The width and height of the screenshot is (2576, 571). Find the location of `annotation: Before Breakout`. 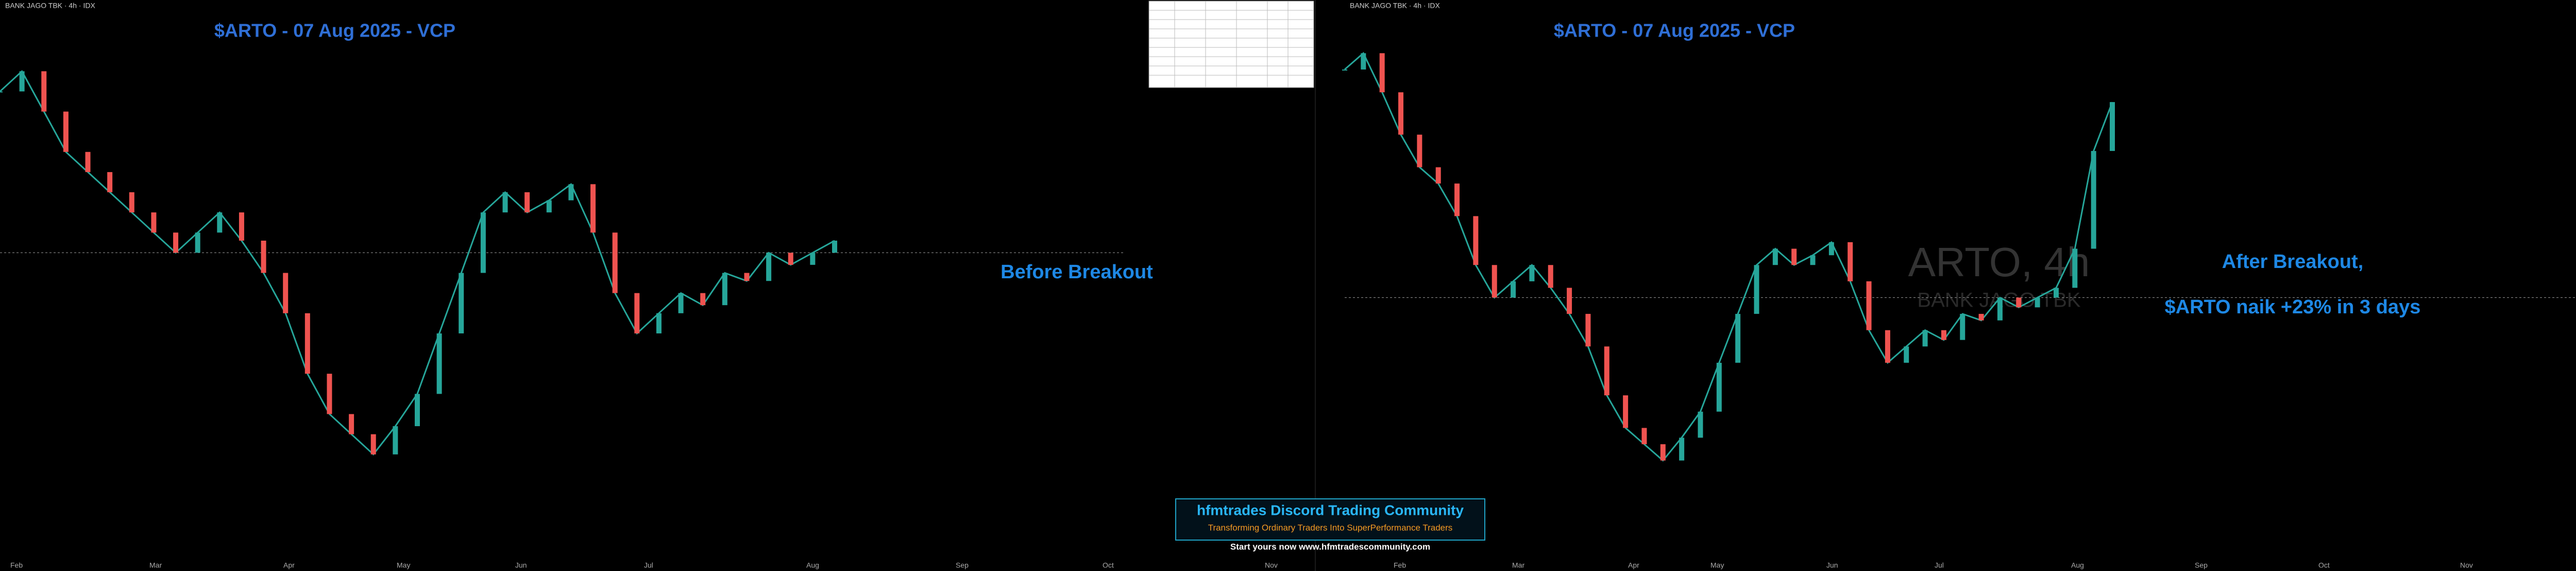

annotation: Before Breakout is located at coordinates (1077, 272).